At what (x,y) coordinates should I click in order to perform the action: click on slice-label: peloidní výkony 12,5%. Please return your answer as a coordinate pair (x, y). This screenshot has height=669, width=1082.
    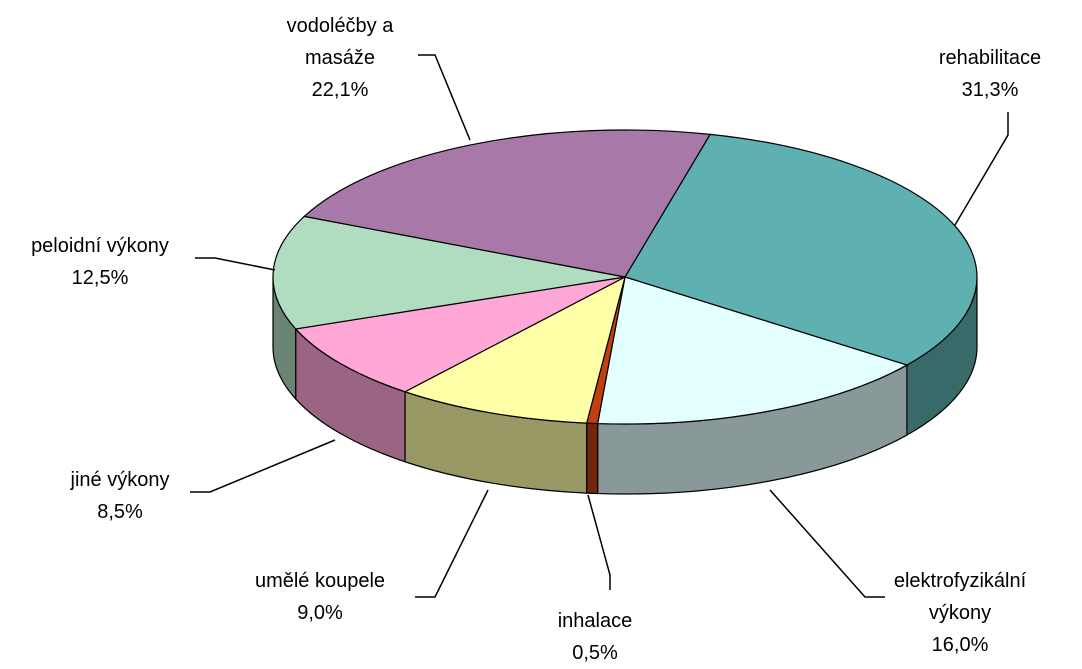
    Looking at the image, I should click on (105, 262).